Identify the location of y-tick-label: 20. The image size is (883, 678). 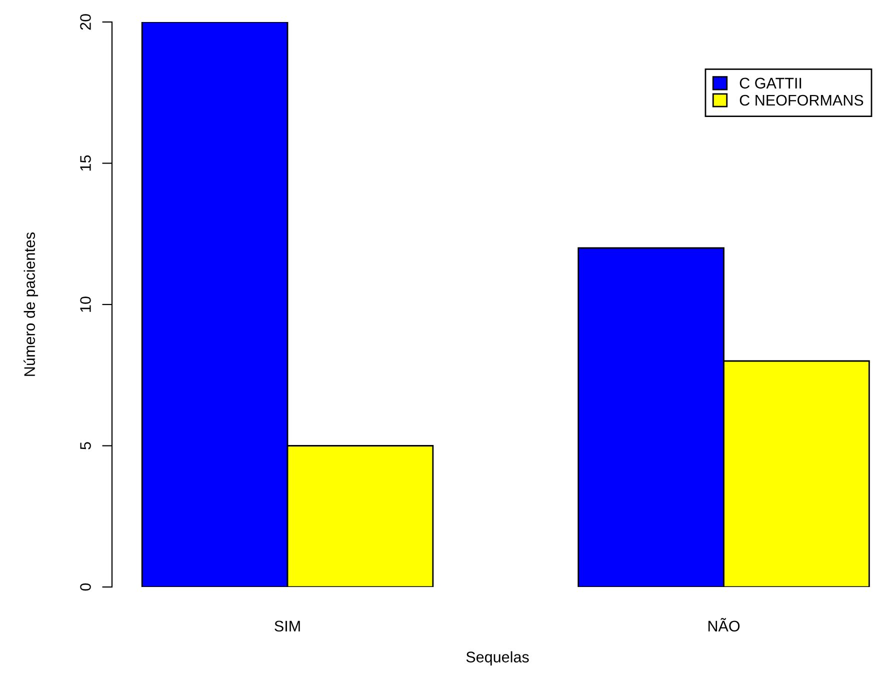
(85, 22).